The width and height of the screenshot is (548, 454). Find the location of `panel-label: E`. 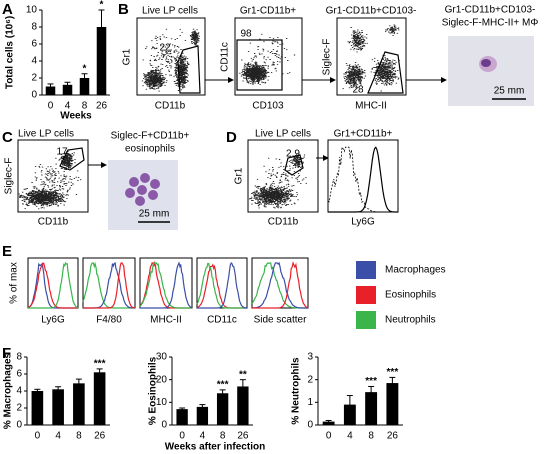

panel-label: E is located at coordinates (7, 251).